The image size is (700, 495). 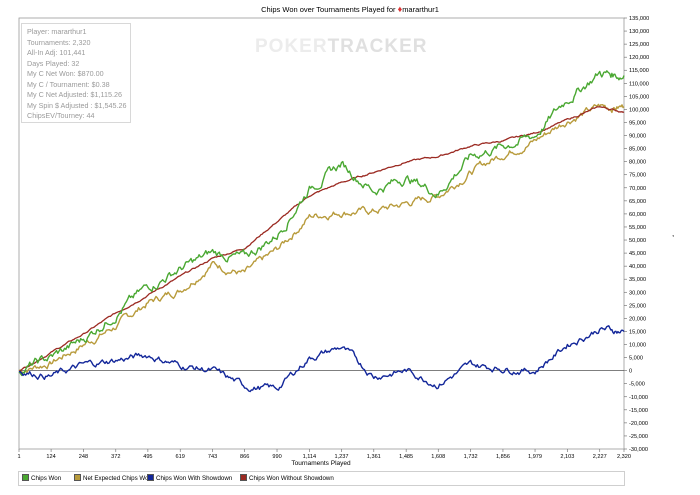 What do you see at coordinates (637, 293) in the screenshot?
I see `y-tick-label: 30,000` at bounding box center [637, 293].